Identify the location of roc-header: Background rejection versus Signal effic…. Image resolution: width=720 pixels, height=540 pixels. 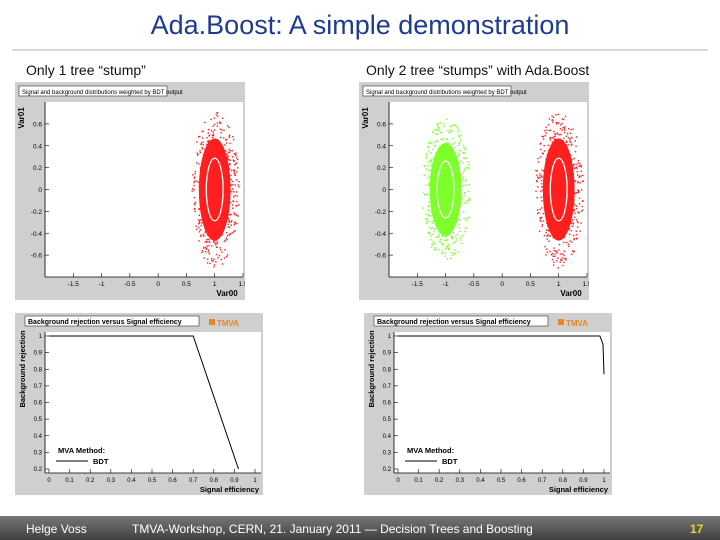
(454, 322).